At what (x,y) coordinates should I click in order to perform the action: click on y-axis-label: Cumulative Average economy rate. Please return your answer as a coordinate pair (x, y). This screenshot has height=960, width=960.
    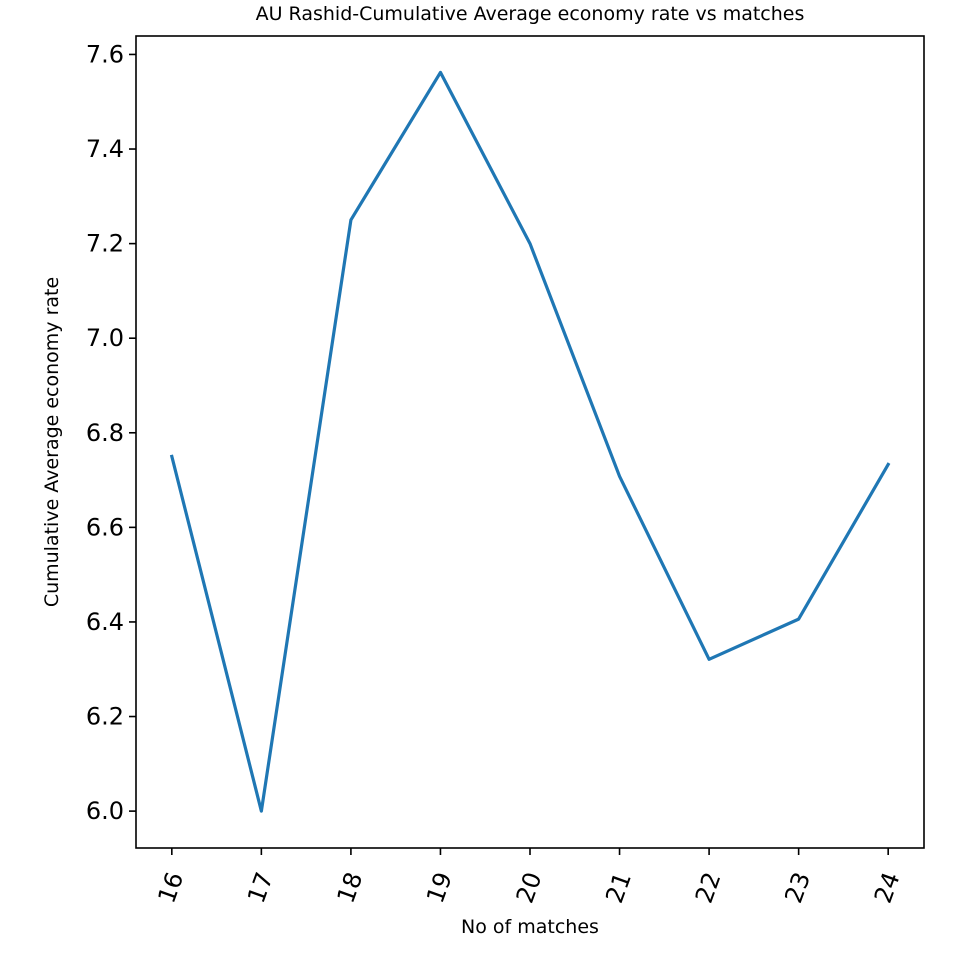
    Looking at the image, I should click on (52, 442).